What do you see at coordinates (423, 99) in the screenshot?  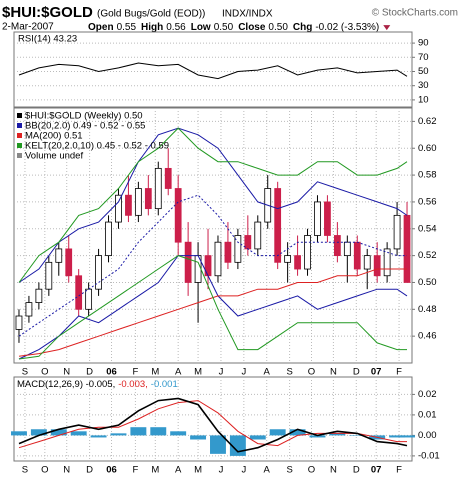 I see `y-tick-label: 10` at bounding box center [423, 99].